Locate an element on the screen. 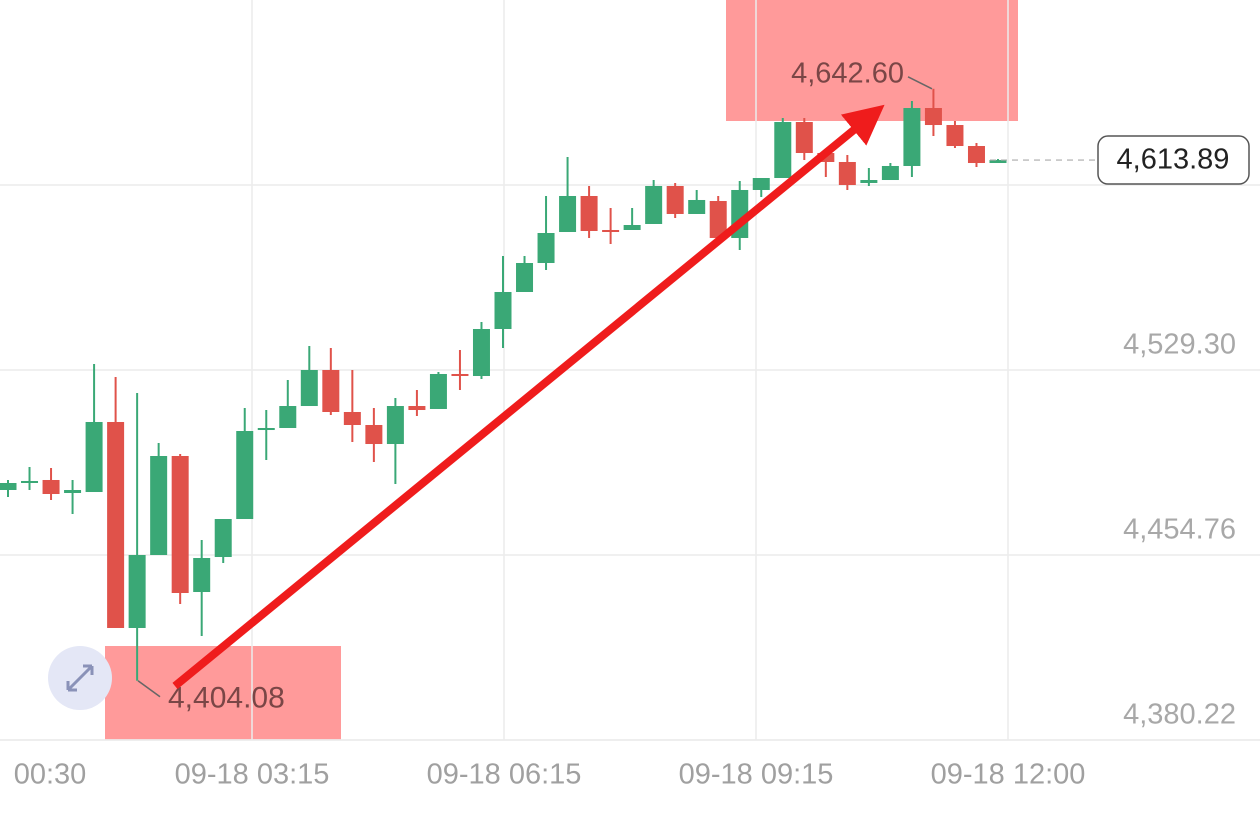 The image size is (1260, 826). low-highlight is located at coordinates (223, 693).